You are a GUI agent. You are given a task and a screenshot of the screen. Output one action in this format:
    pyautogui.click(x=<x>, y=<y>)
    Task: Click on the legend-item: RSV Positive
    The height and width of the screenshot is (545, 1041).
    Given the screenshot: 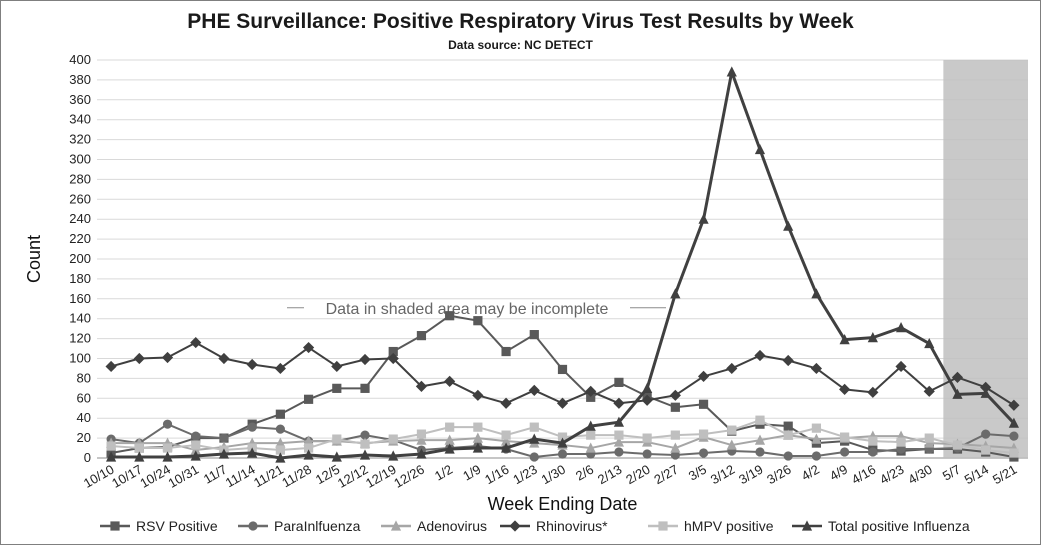 What is the action you would take?
    pyautogui.click(x=159, y=526)
    